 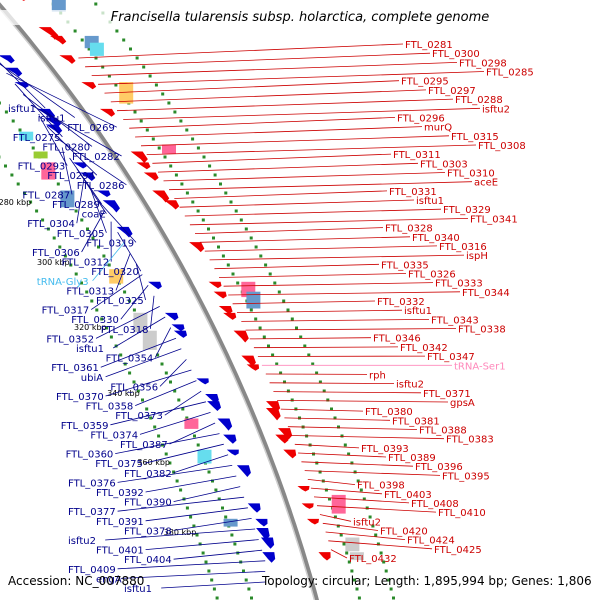 I want to click on gene-label: isftu2, so click(x=82, y=541).